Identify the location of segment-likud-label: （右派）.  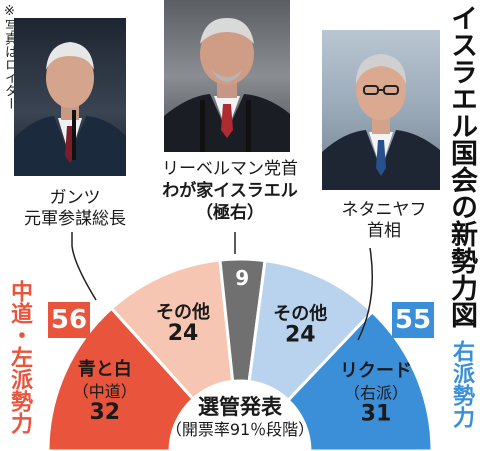
(376, 393).